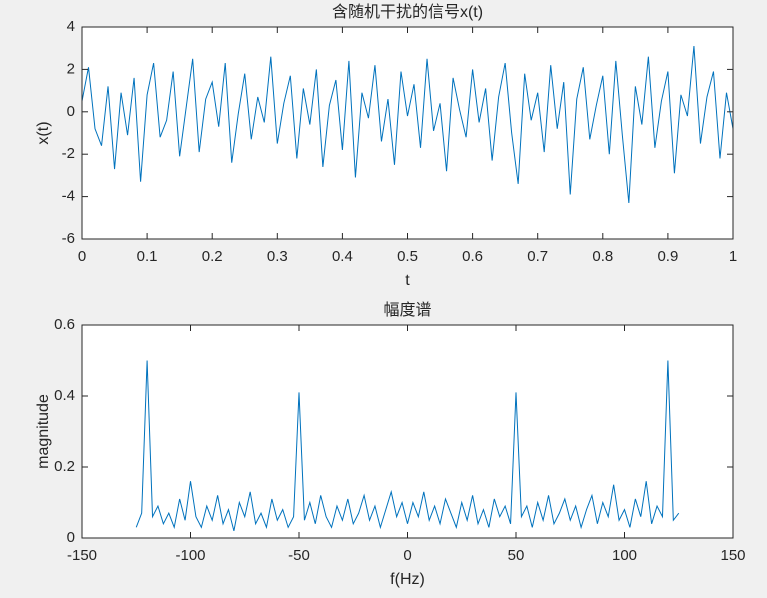 This screenshot has height=598, width=767. What do you see at coordinates (472, 256) in the screenshot?
I see `x-tick-label: 0.6` at bounding box center [472, 256].